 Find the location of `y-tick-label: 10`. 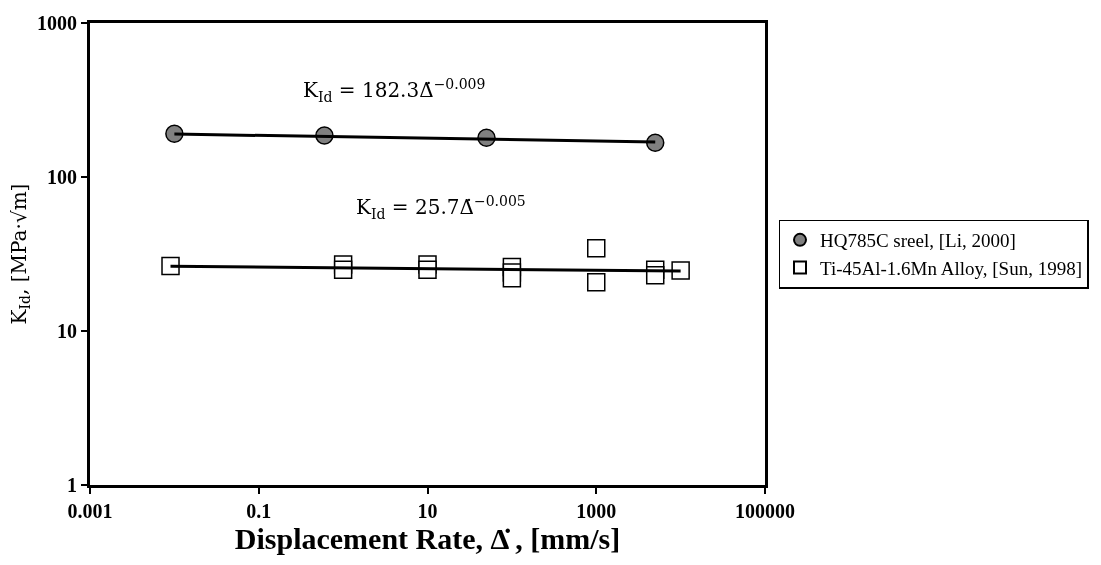

y-tick-label: 10 is located at coordinates (67, 331).